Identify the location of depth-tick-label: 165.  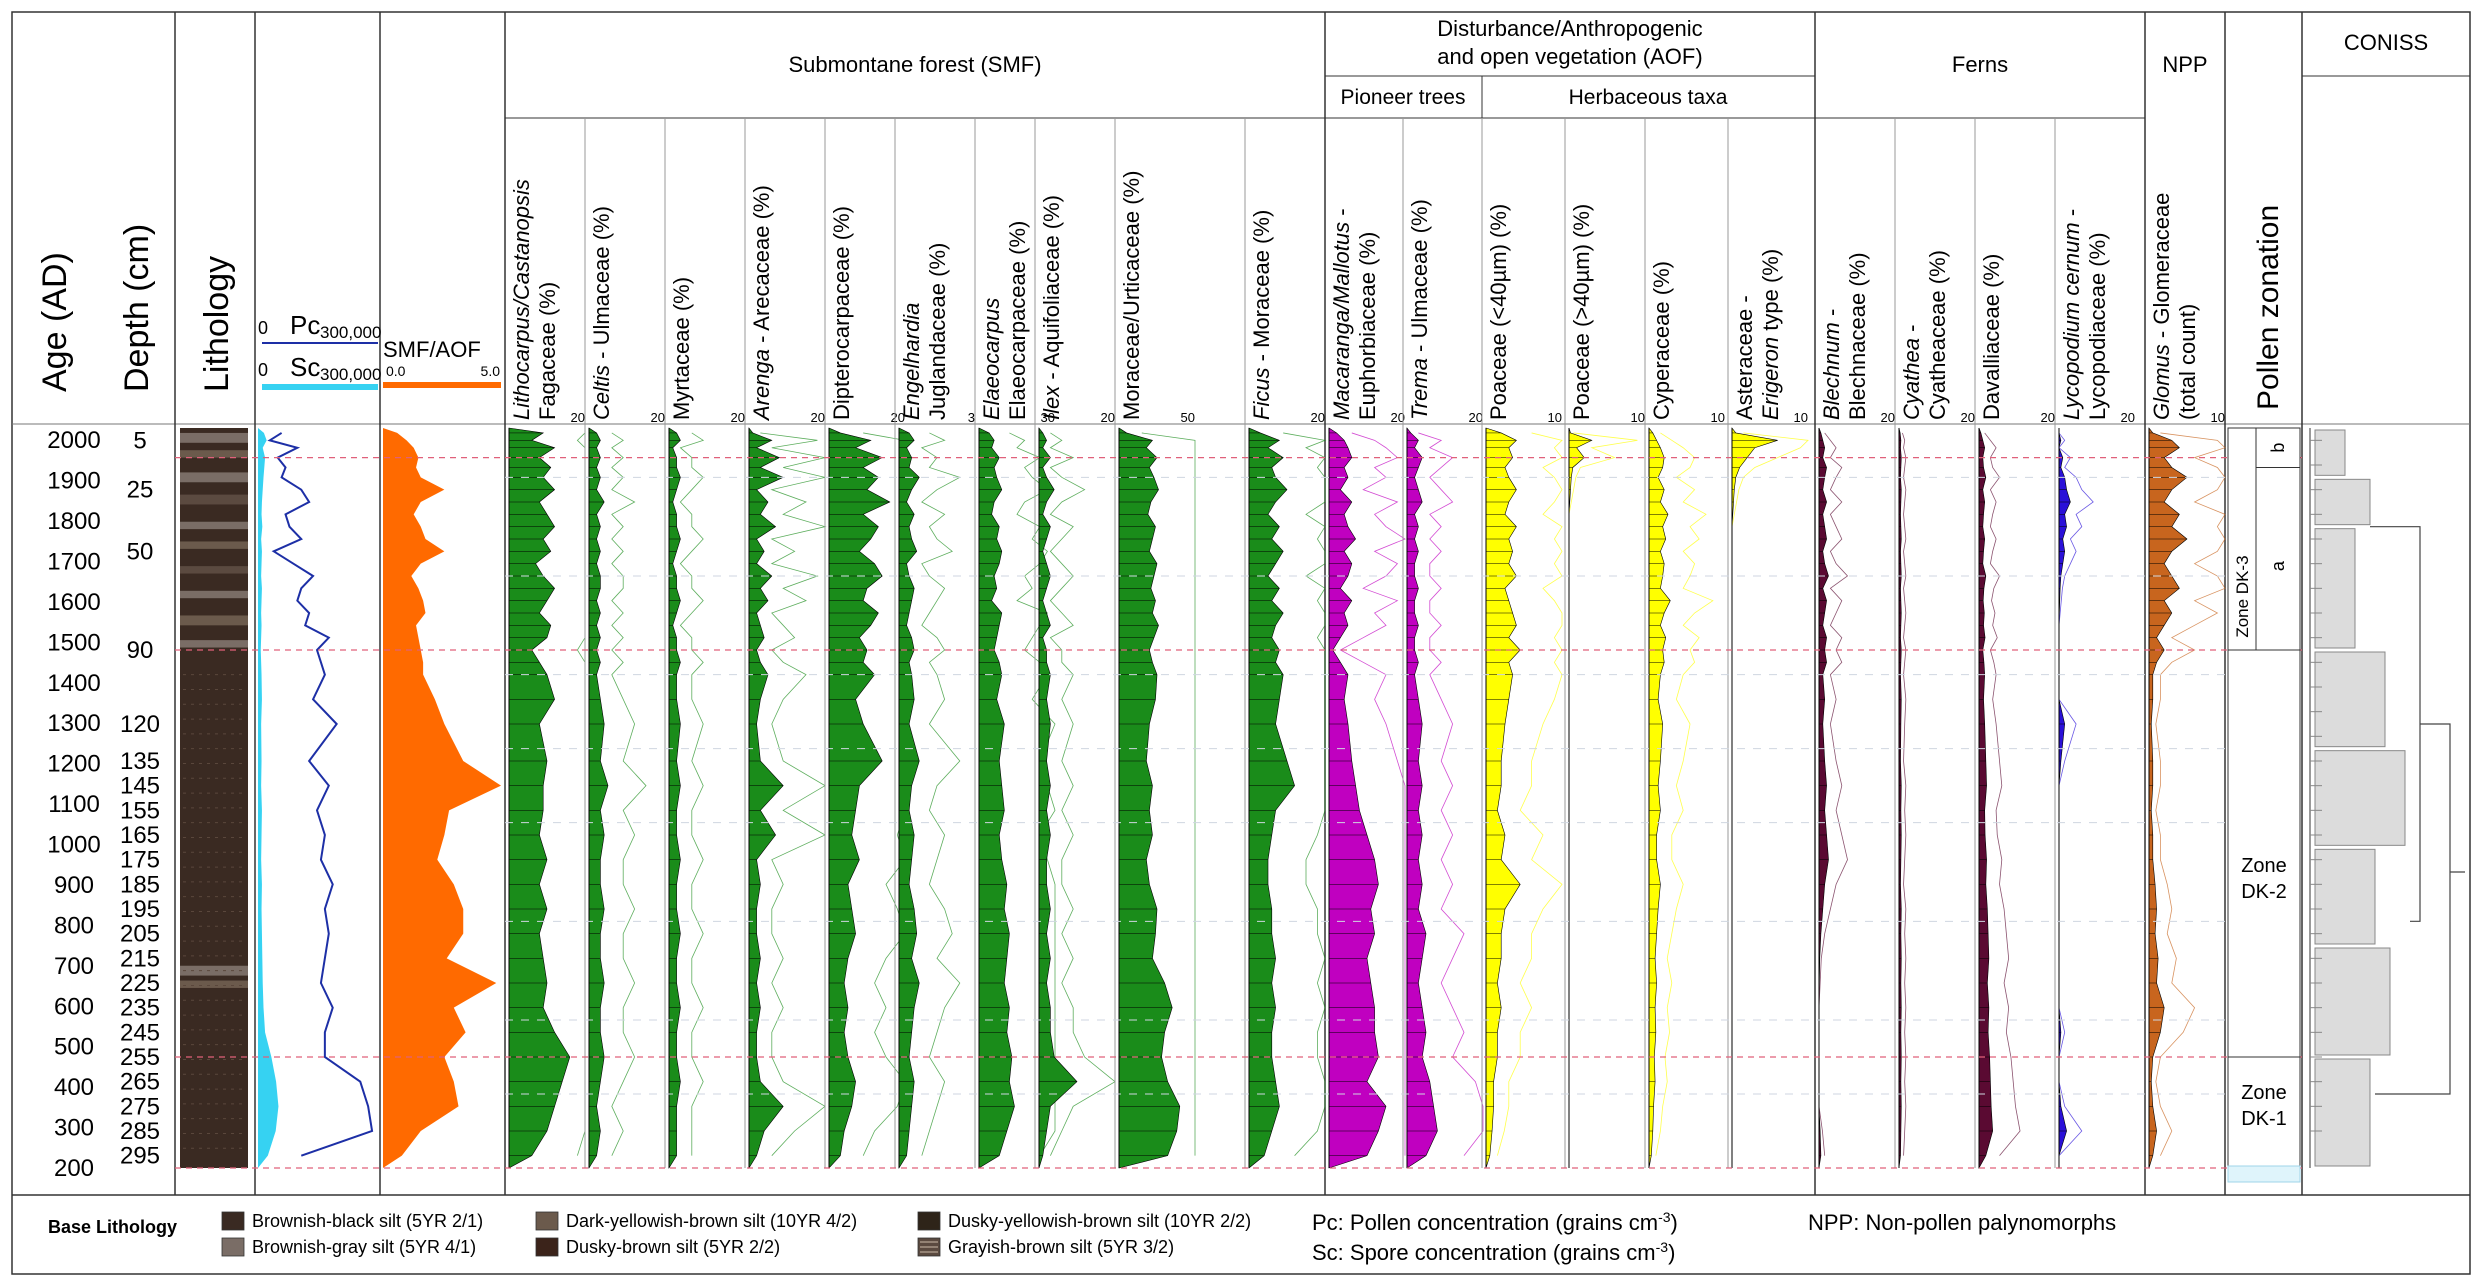
(140, 835).